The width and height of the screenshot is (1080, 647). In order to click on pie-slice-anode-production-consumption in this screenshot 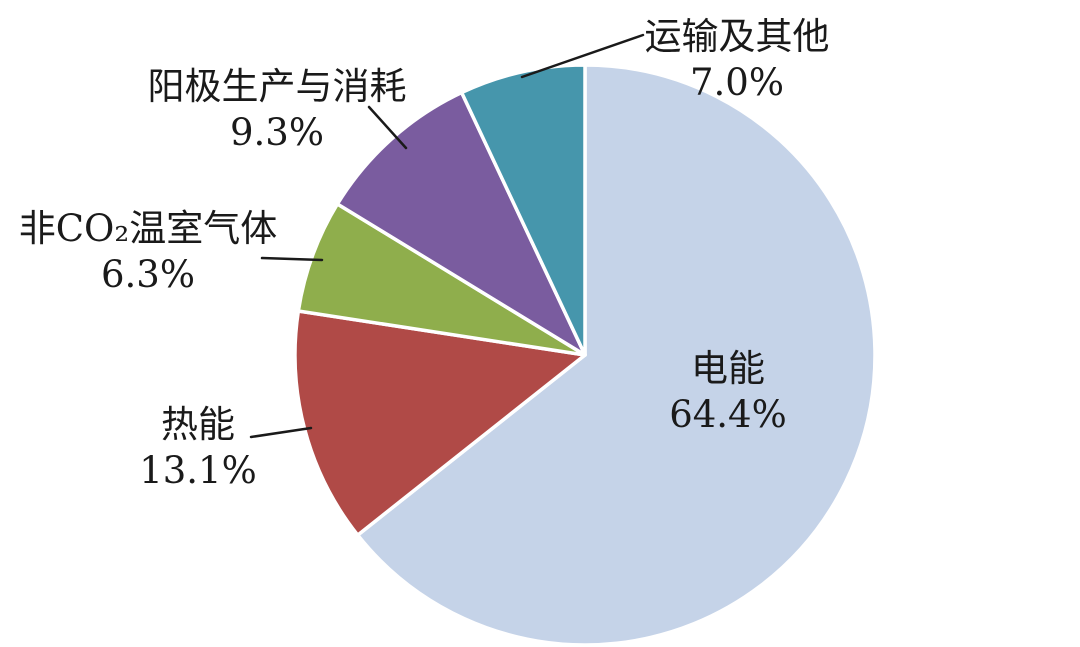, I will do `click(461, 223)`.